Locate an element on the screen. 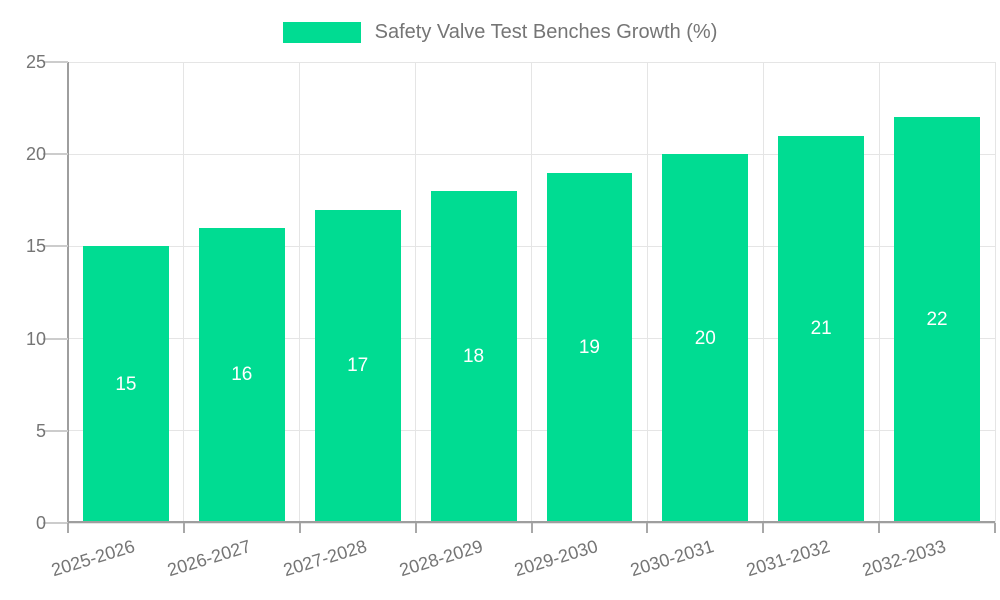  bar-value-label: 18 is located at coordinates (473, 357).